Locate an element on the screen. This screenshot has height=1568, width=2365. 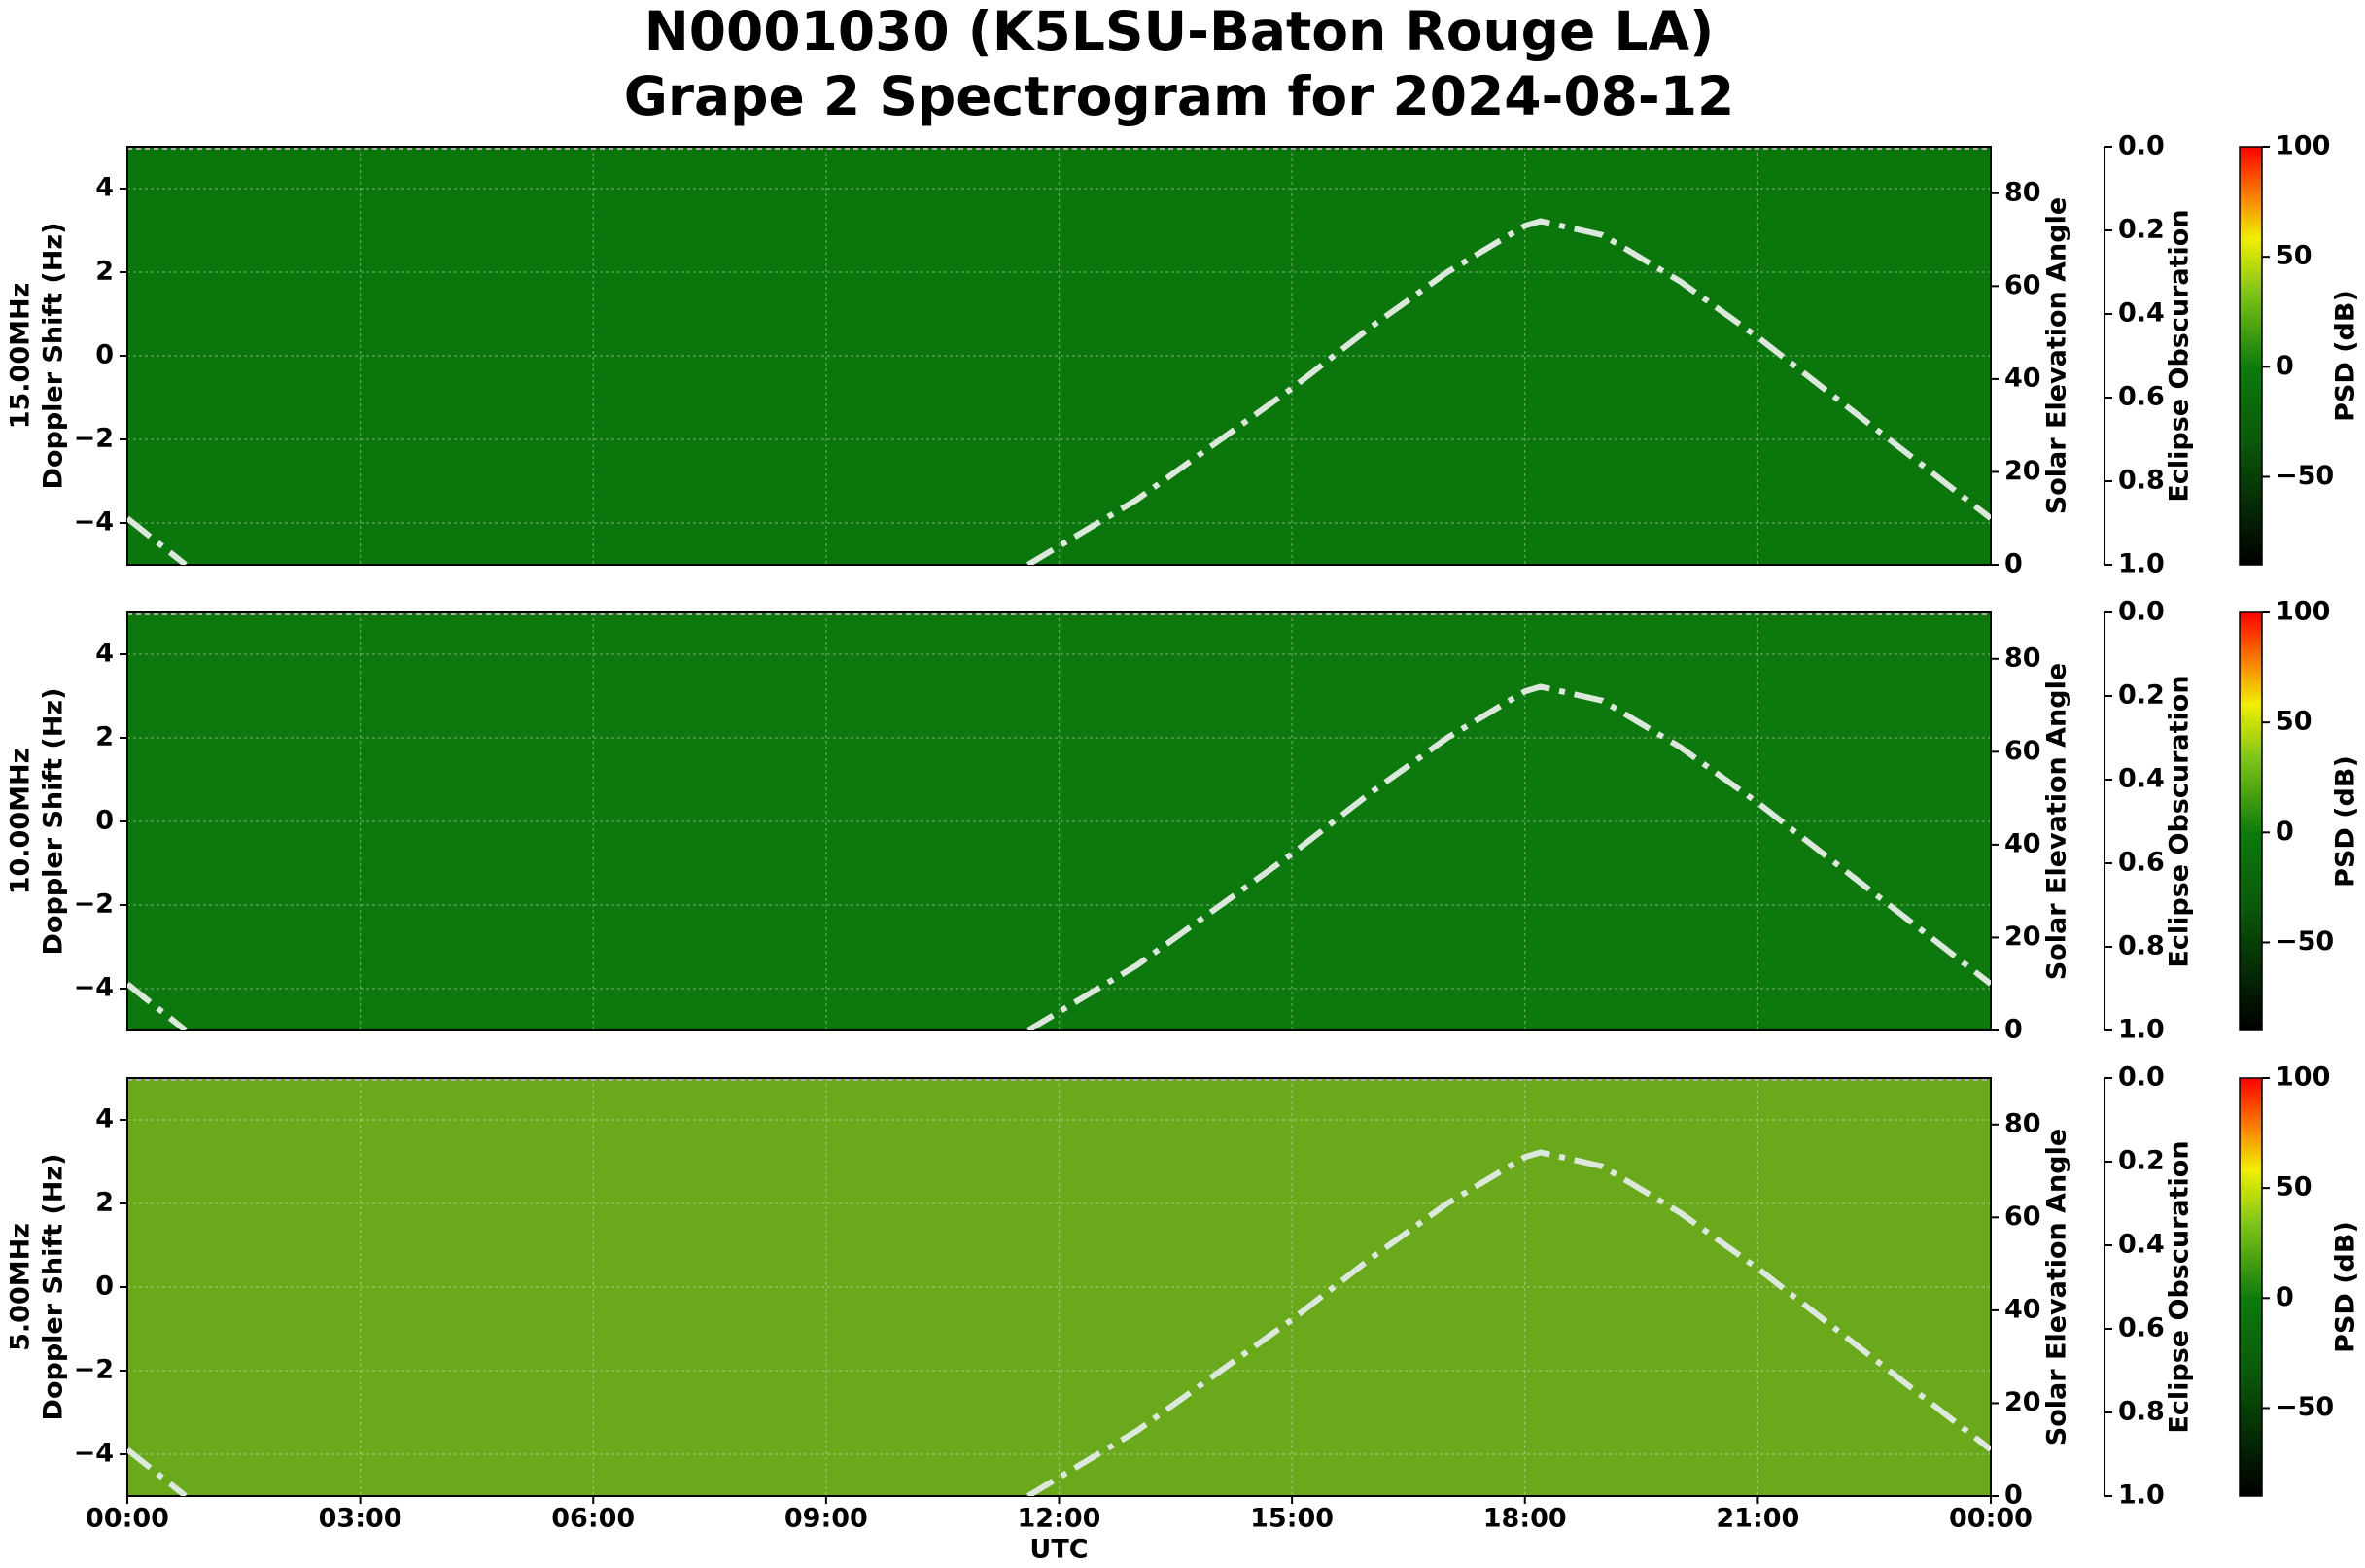
title-line: N0001030 (K5LSU-Baton Rouge LA) is located at coordinates (1179, 31).